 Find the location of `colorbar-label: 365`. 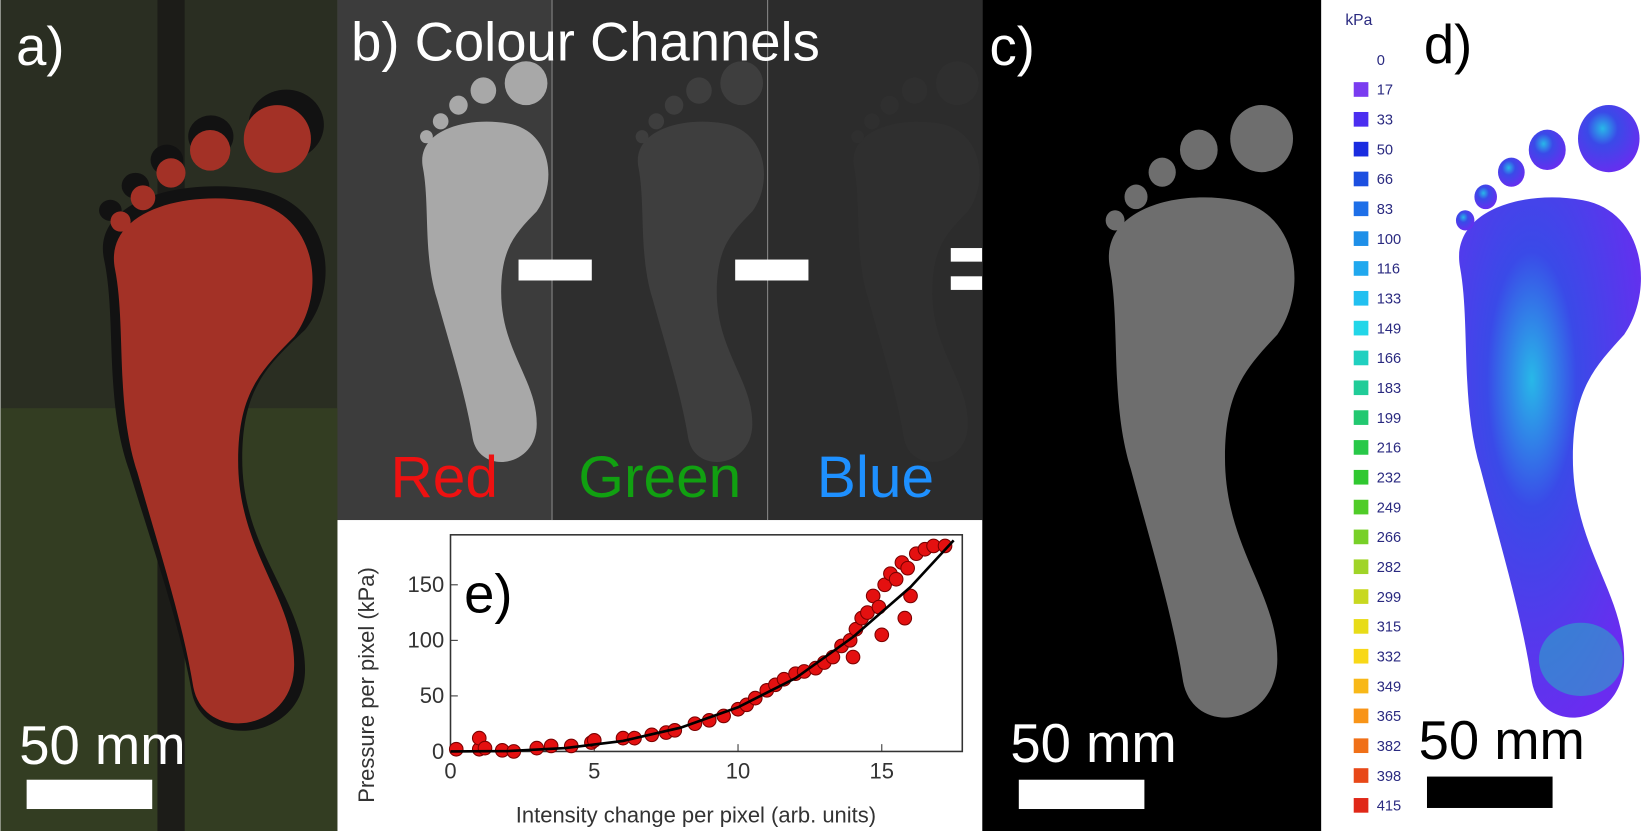

colorbar-label: 365 is located at coordinates (1389, 717).